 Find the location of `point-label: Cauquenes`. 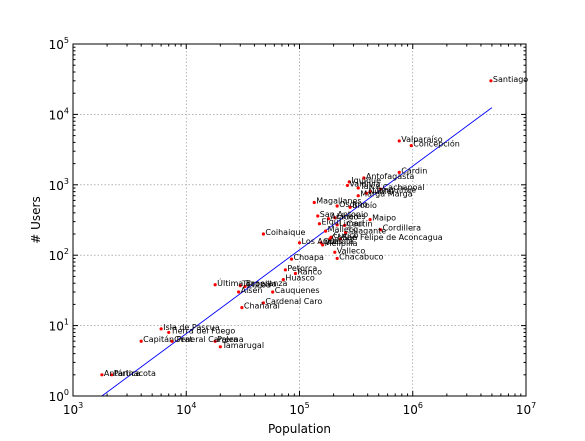

point-label: Cauquenes is located at coordinates (297, 290).